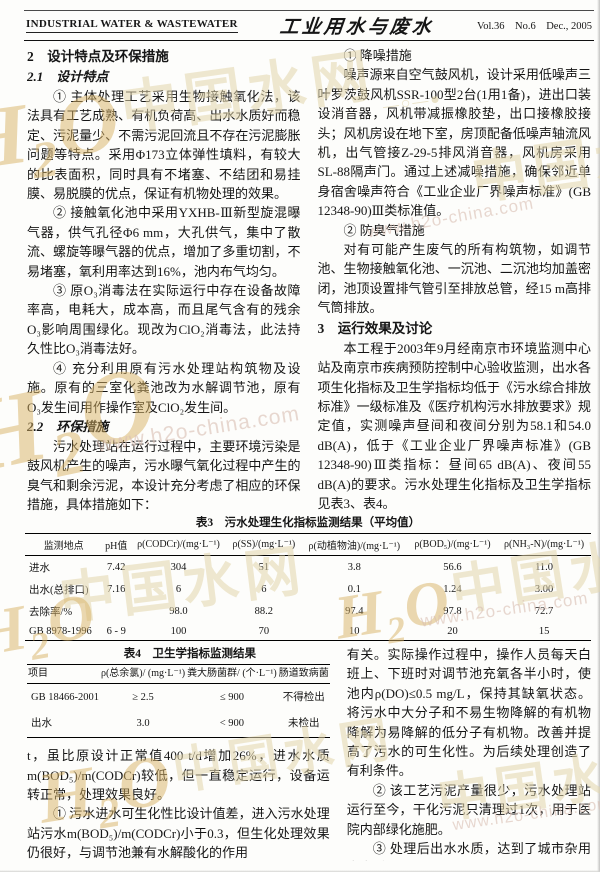 Image resolution: width=600 pixels, height=872 pixels. I want to click on section-heading-2: 2 设计特点及环保措施, so click(98, 56).